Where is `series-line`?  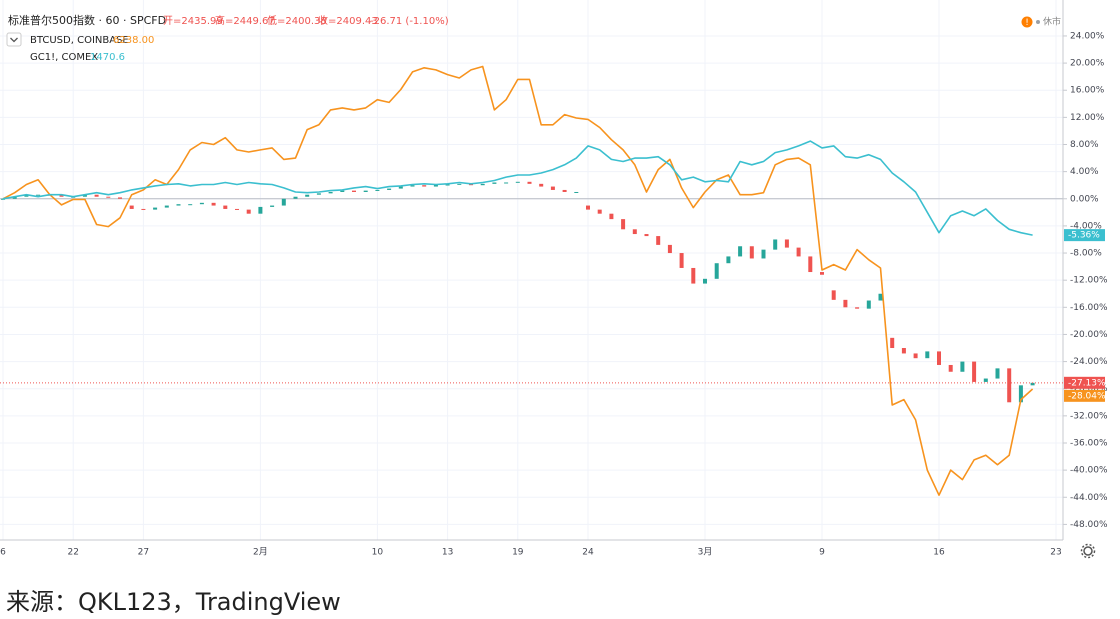 series-line is located at coordinates (517, 188).